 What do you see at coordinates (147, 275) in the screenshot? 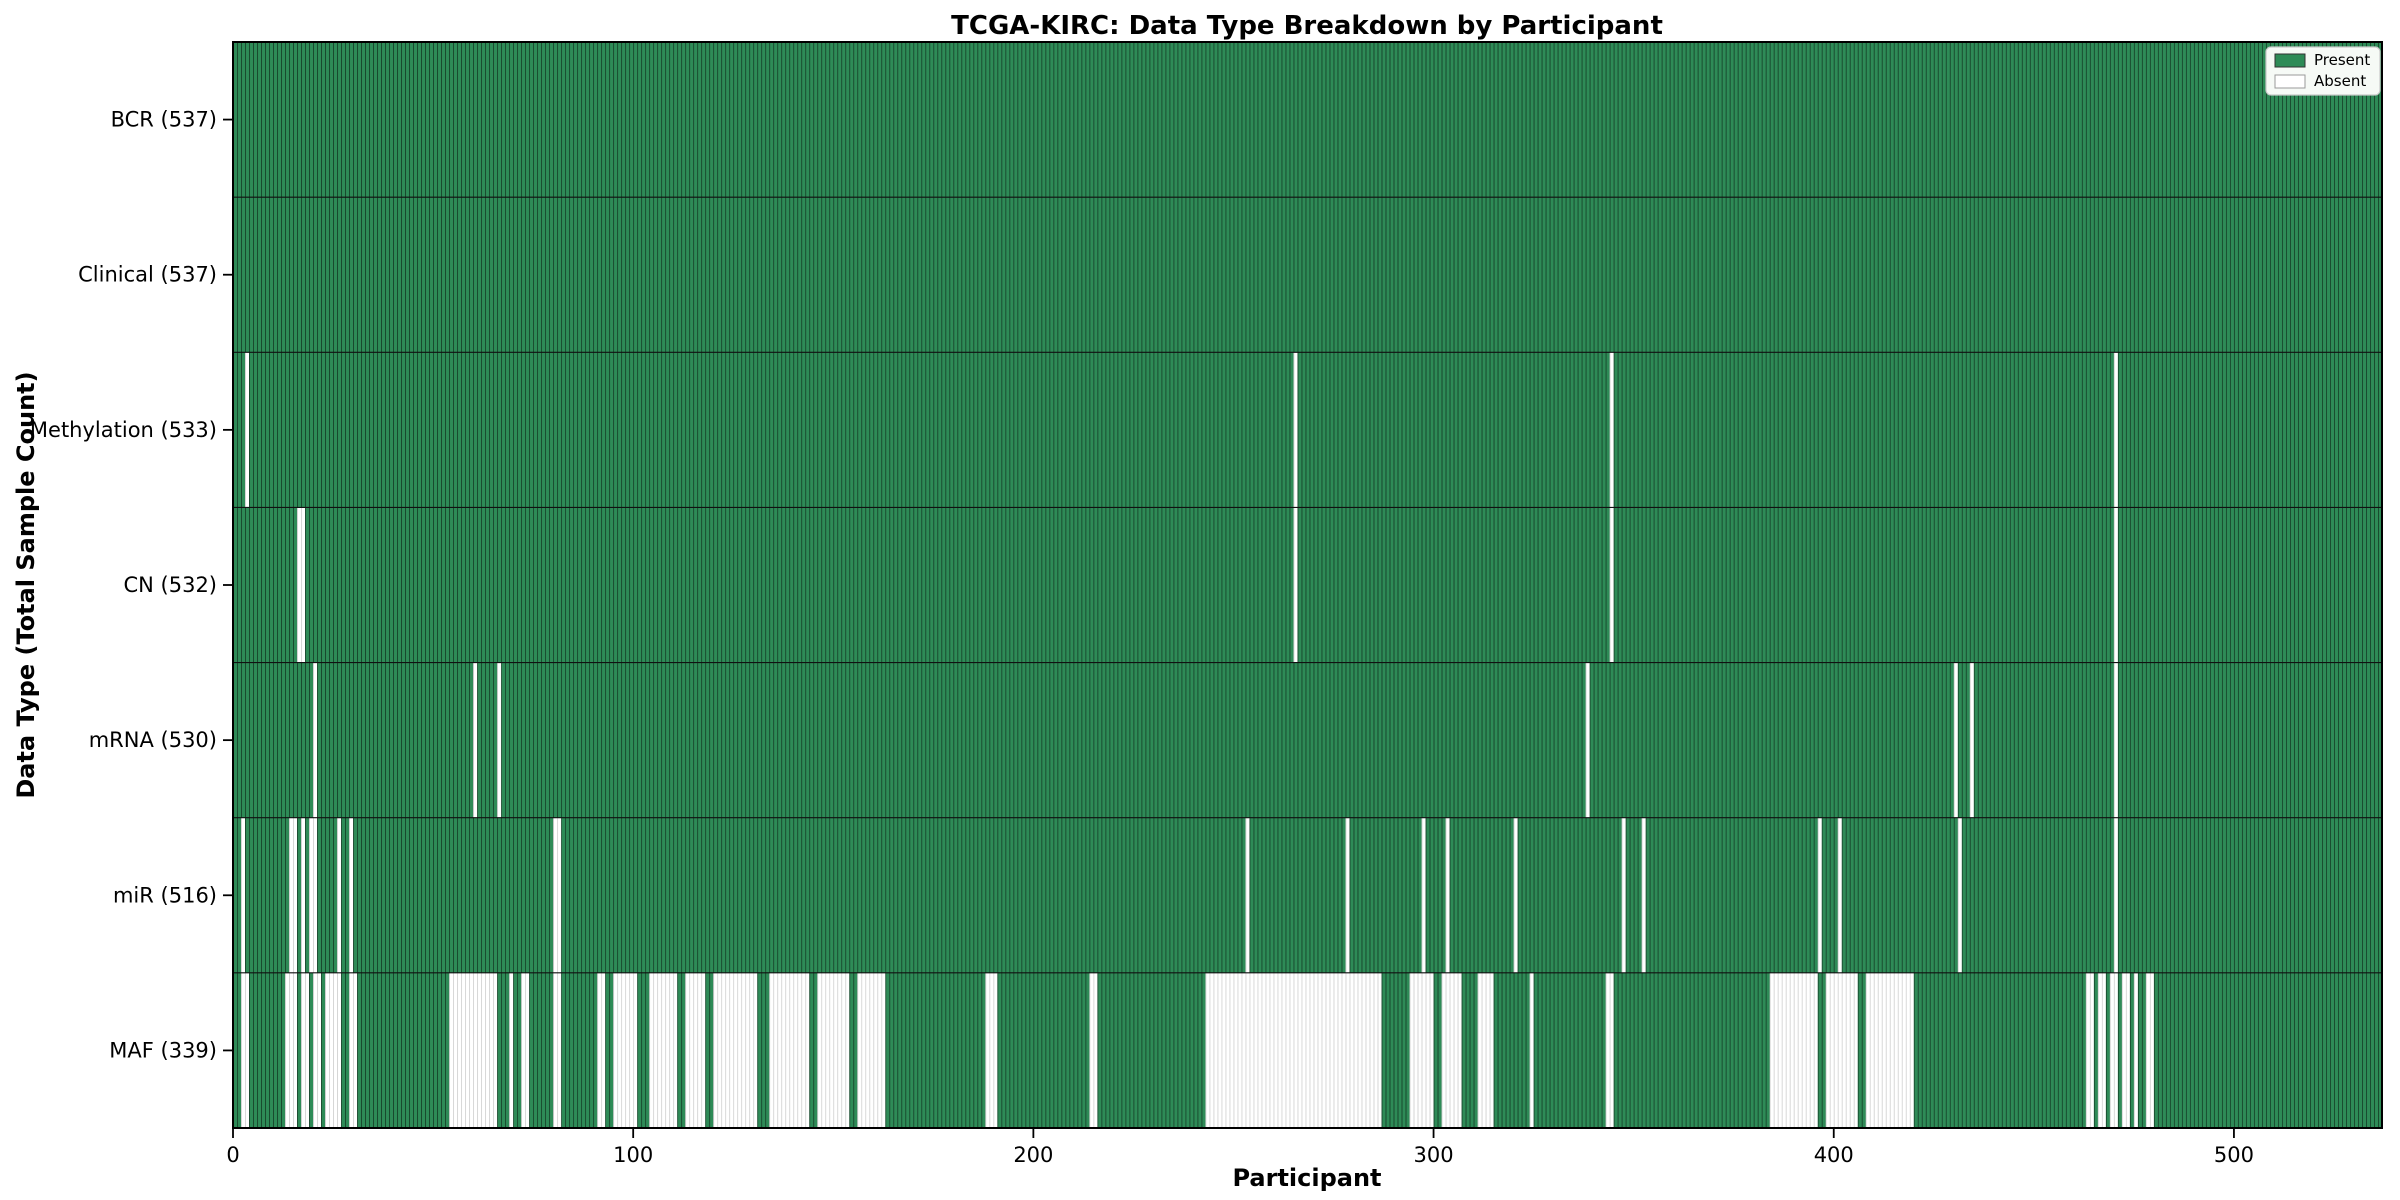
I see `y-tick-label: Clinical (537)` at bounding box center [147, 275].